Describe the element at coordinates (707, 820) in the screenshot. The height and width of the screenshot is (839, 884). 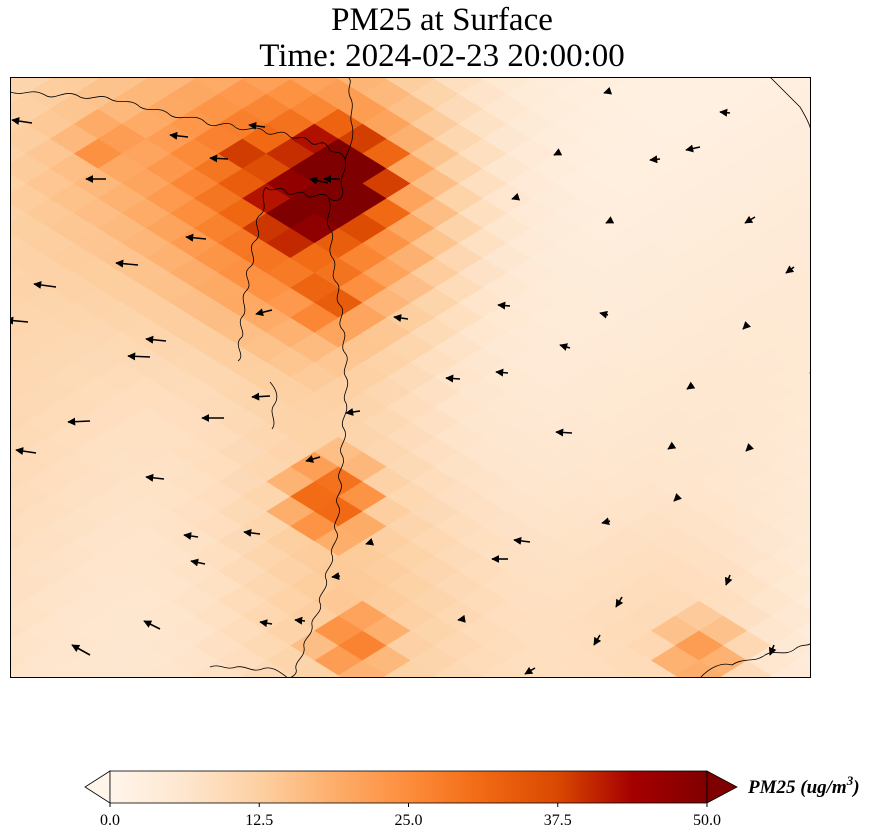
I see `colorbar-tick-label: 50.0` at that location.